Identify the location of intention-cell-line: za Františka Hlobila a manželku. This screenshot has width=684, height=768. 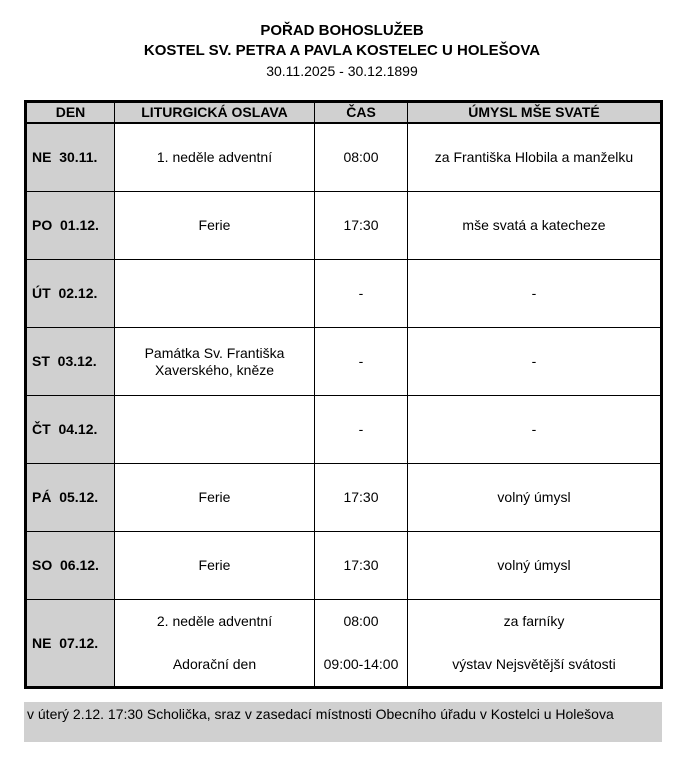
(534, 157).